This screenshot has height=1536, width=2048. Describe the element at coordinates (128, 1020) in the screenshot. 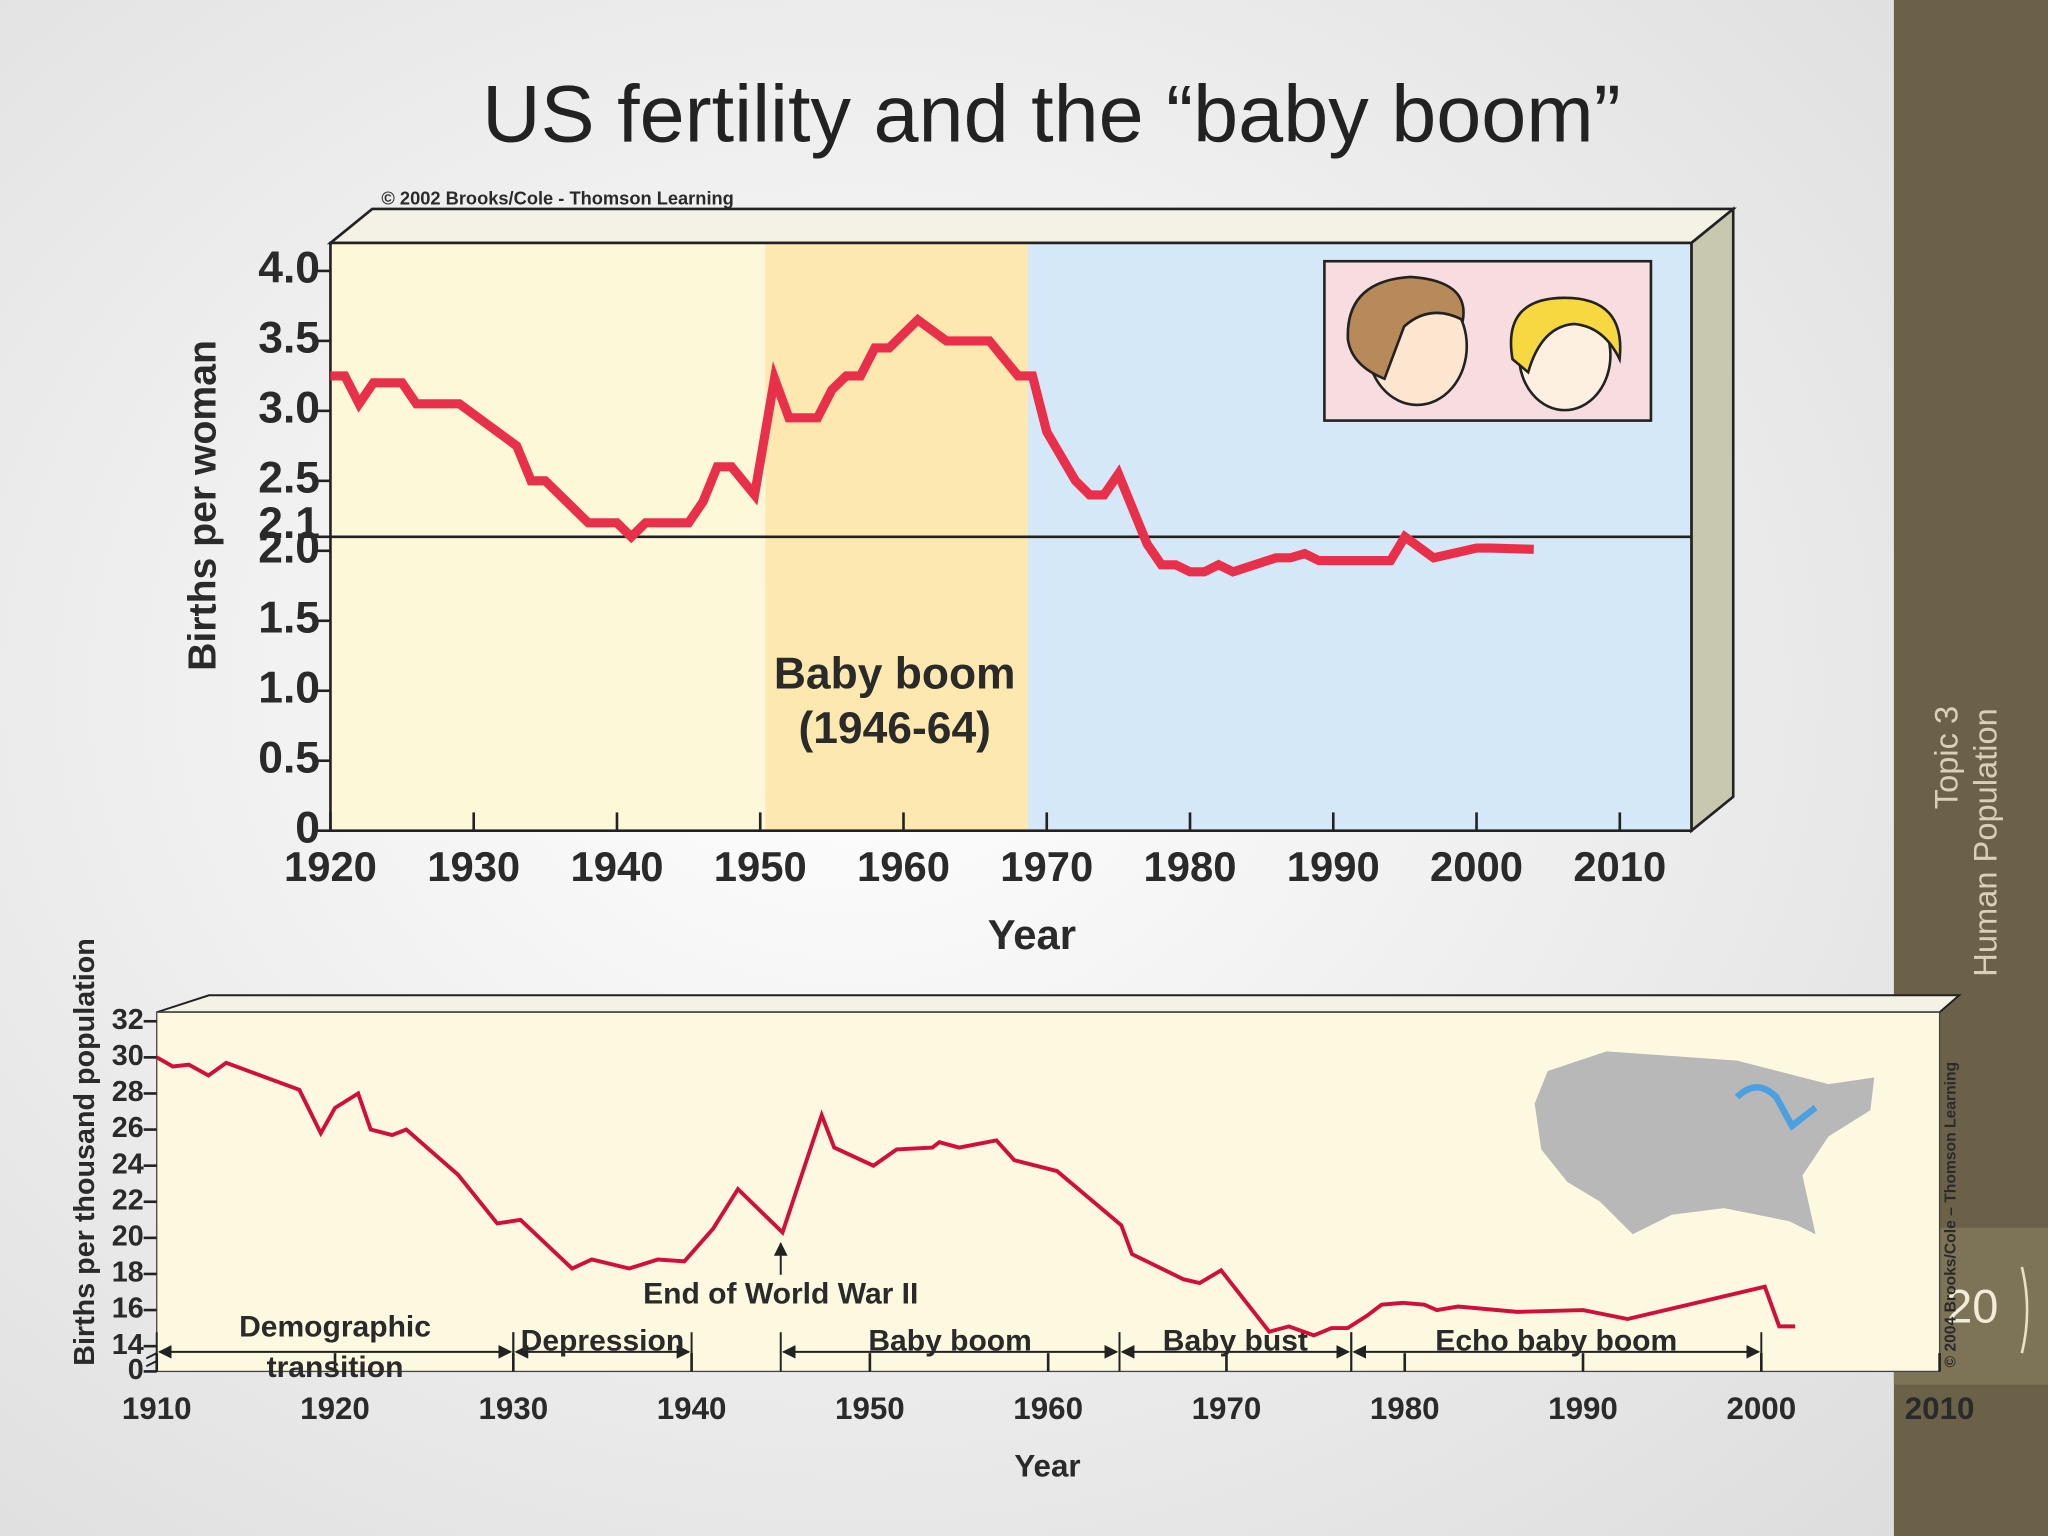

I see `y-tick-label: 32` at that location.